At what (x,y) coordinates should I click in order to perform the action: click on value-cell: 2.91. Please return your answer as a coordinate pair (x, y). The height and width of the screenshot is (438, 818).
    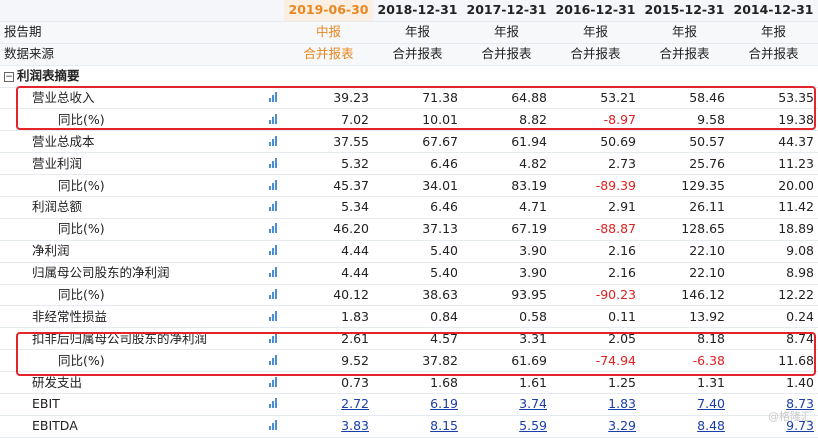
    Looking at the image, I should click on (595, 207).